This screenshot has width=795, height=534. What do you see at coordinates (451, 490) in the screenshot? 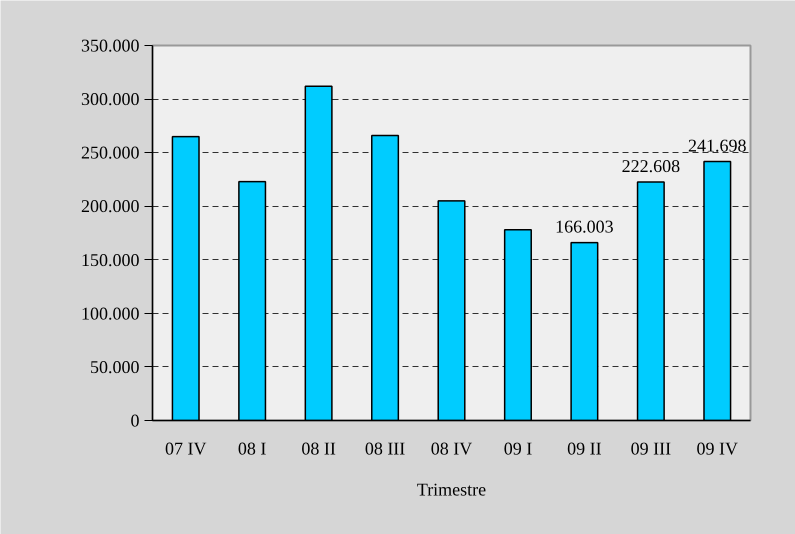
I see `x-axis-title: Trimestre` at bounding box center [451, 490].